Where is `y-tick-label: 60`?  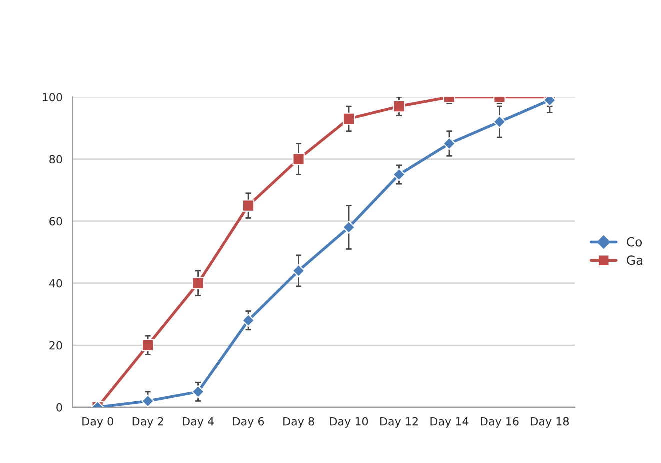 y-tick-label: 60 is located at coordinates (56, 221).